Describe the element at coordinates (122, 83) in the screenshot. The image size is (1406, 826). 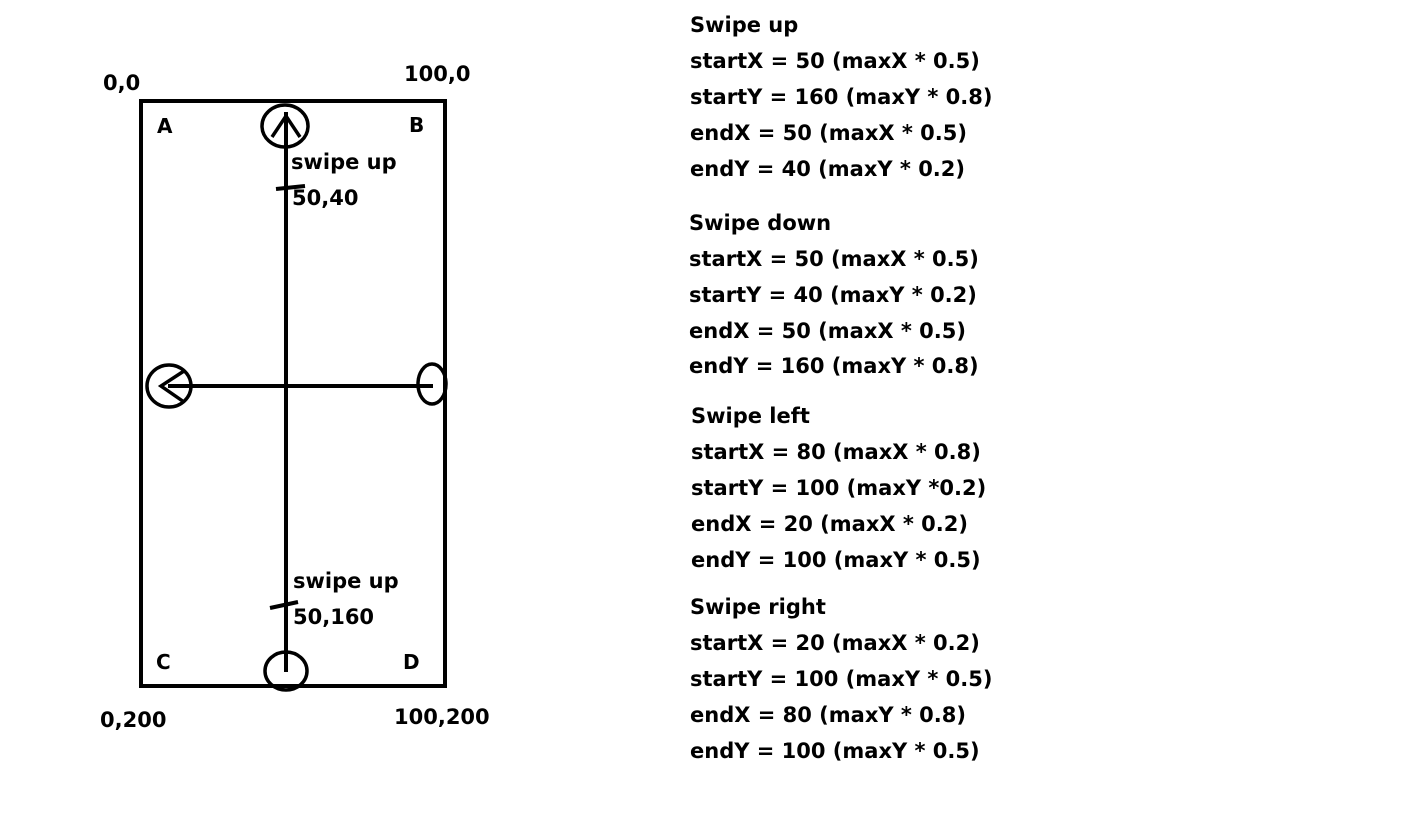
I see `corner-label-top-left: 0,0` at that location.